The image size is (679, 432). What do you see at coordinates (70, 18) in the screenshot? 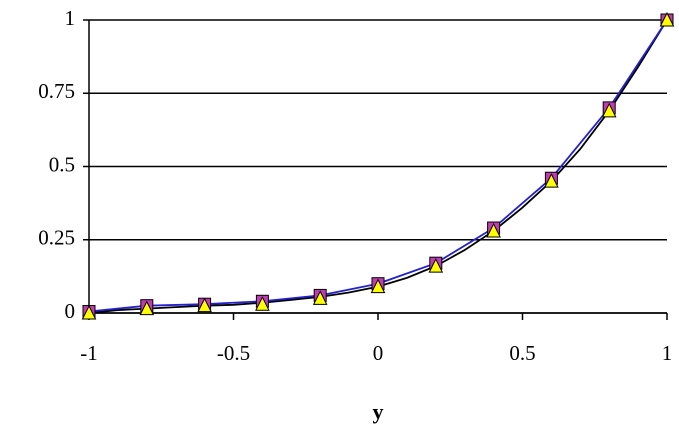
I see `y-tick-label: 1` at bounding box center [70, 18].